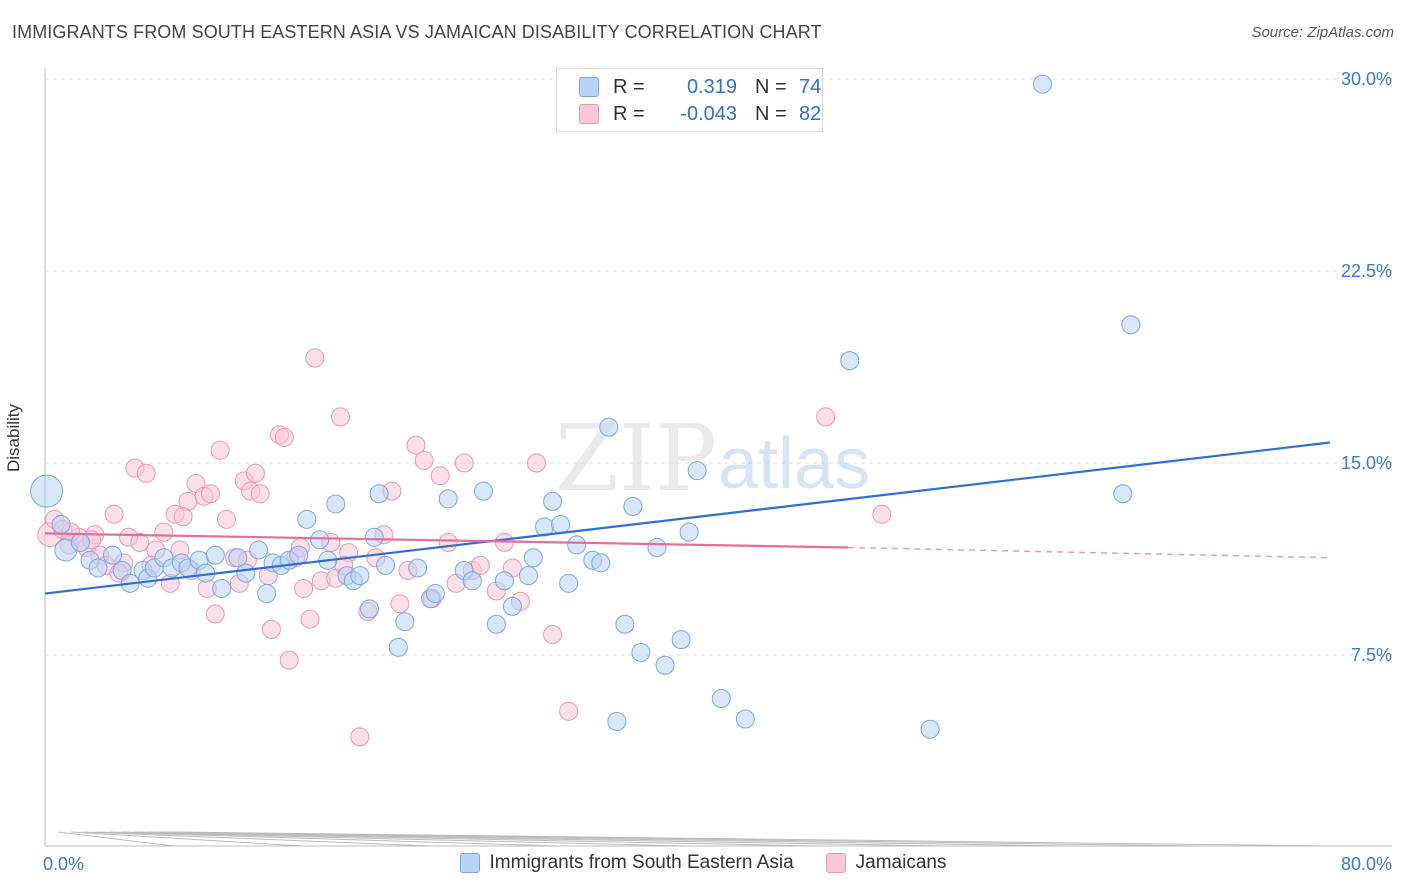  I want to click on y-tick-label: 22.5%, so click(1366, 271).